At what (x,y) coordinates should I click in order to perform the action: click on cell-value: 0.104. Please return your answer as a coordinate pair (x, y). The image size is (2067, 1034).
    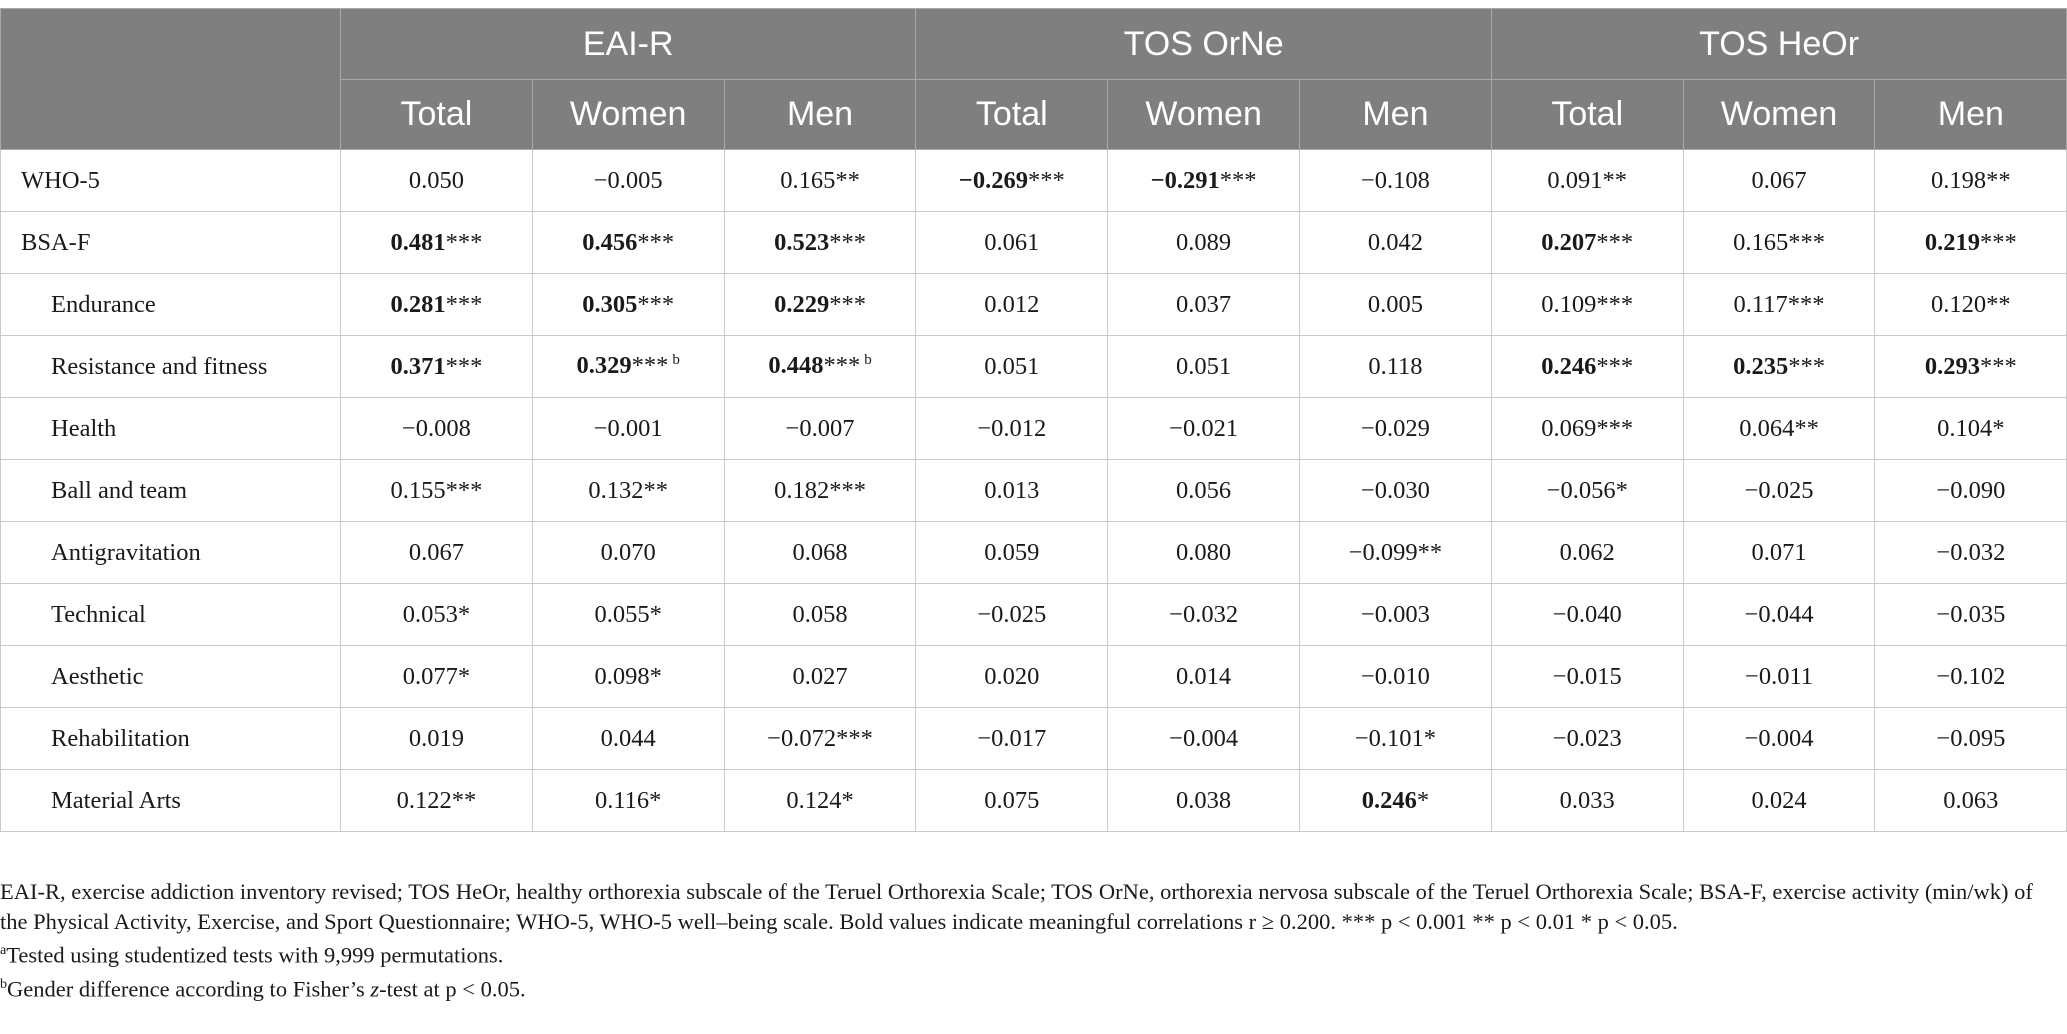
    Looking at the image, I should click on (1965, 428).